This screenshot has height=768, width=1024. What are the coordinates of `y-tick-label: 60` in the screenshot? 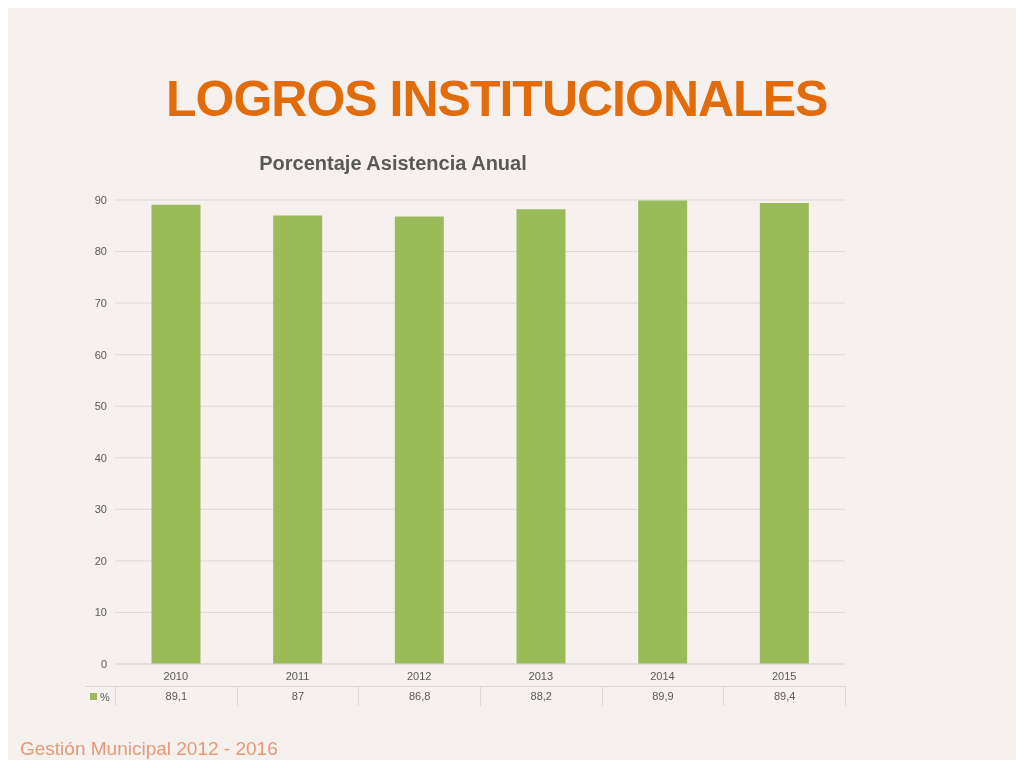 It's located at (100, 354).